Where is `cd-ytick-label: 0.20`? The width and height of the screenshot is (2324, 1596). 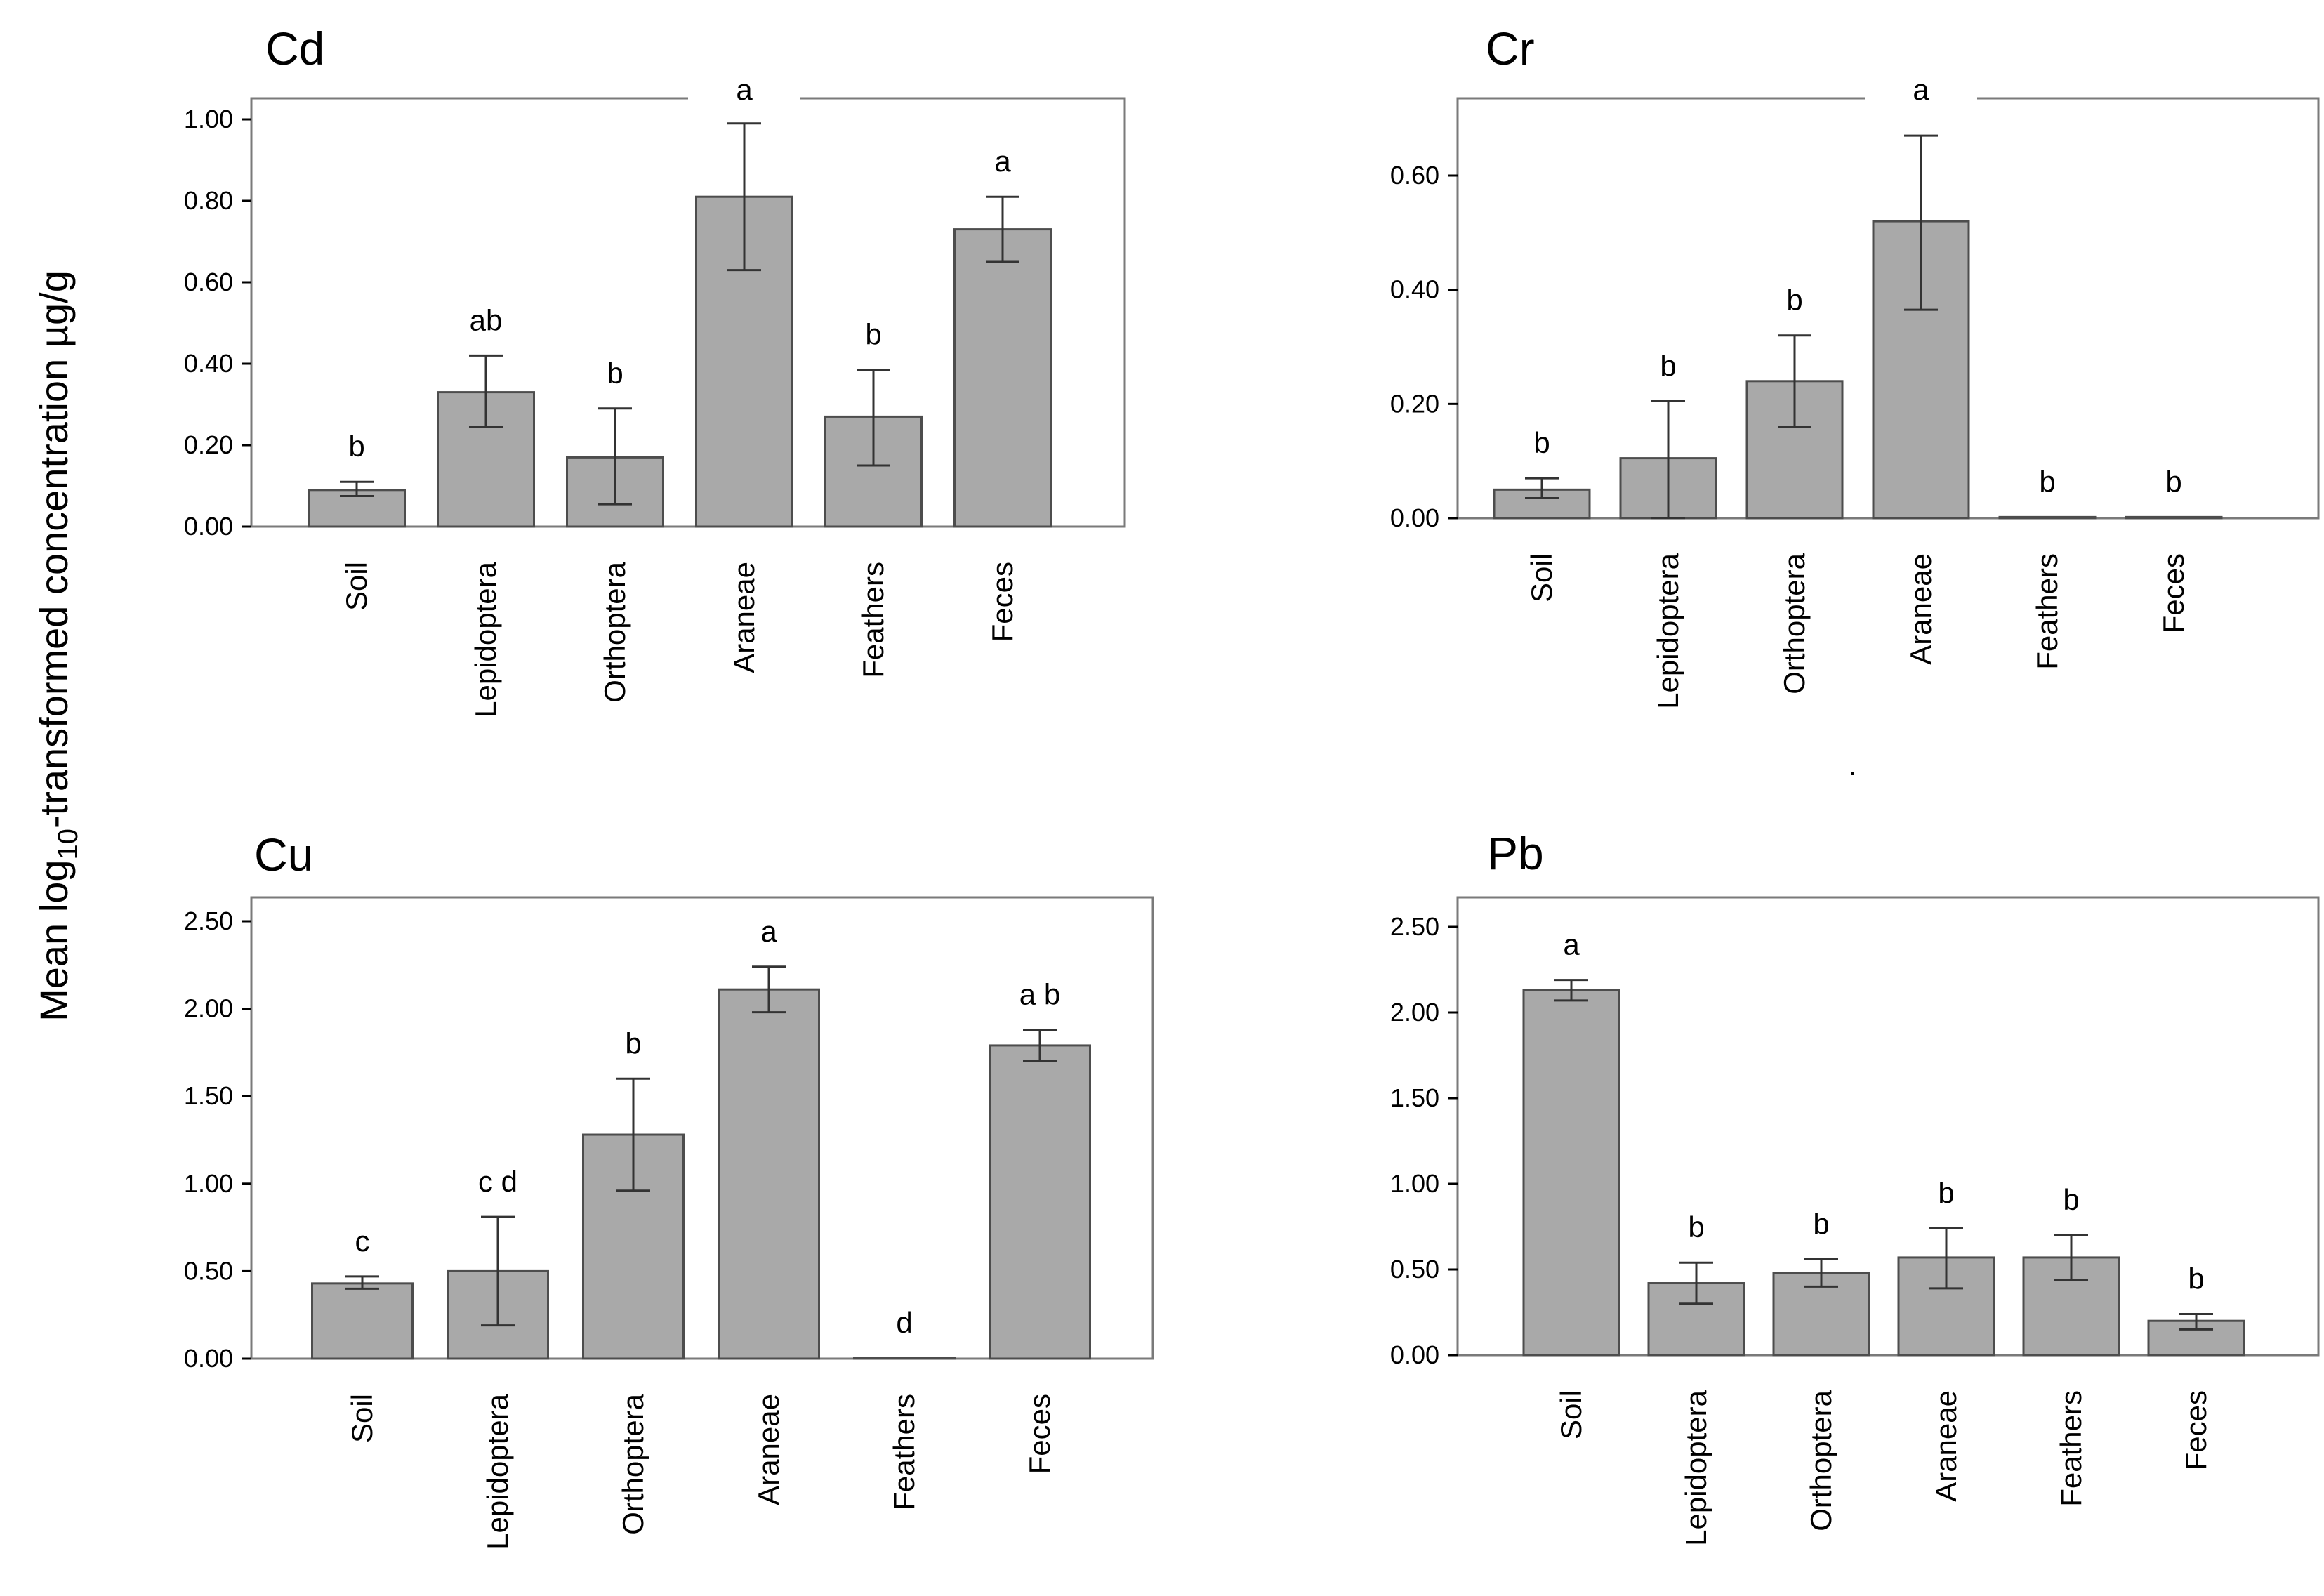
cd-ytick-label: 0.20 is located at coordinates (208, 444).